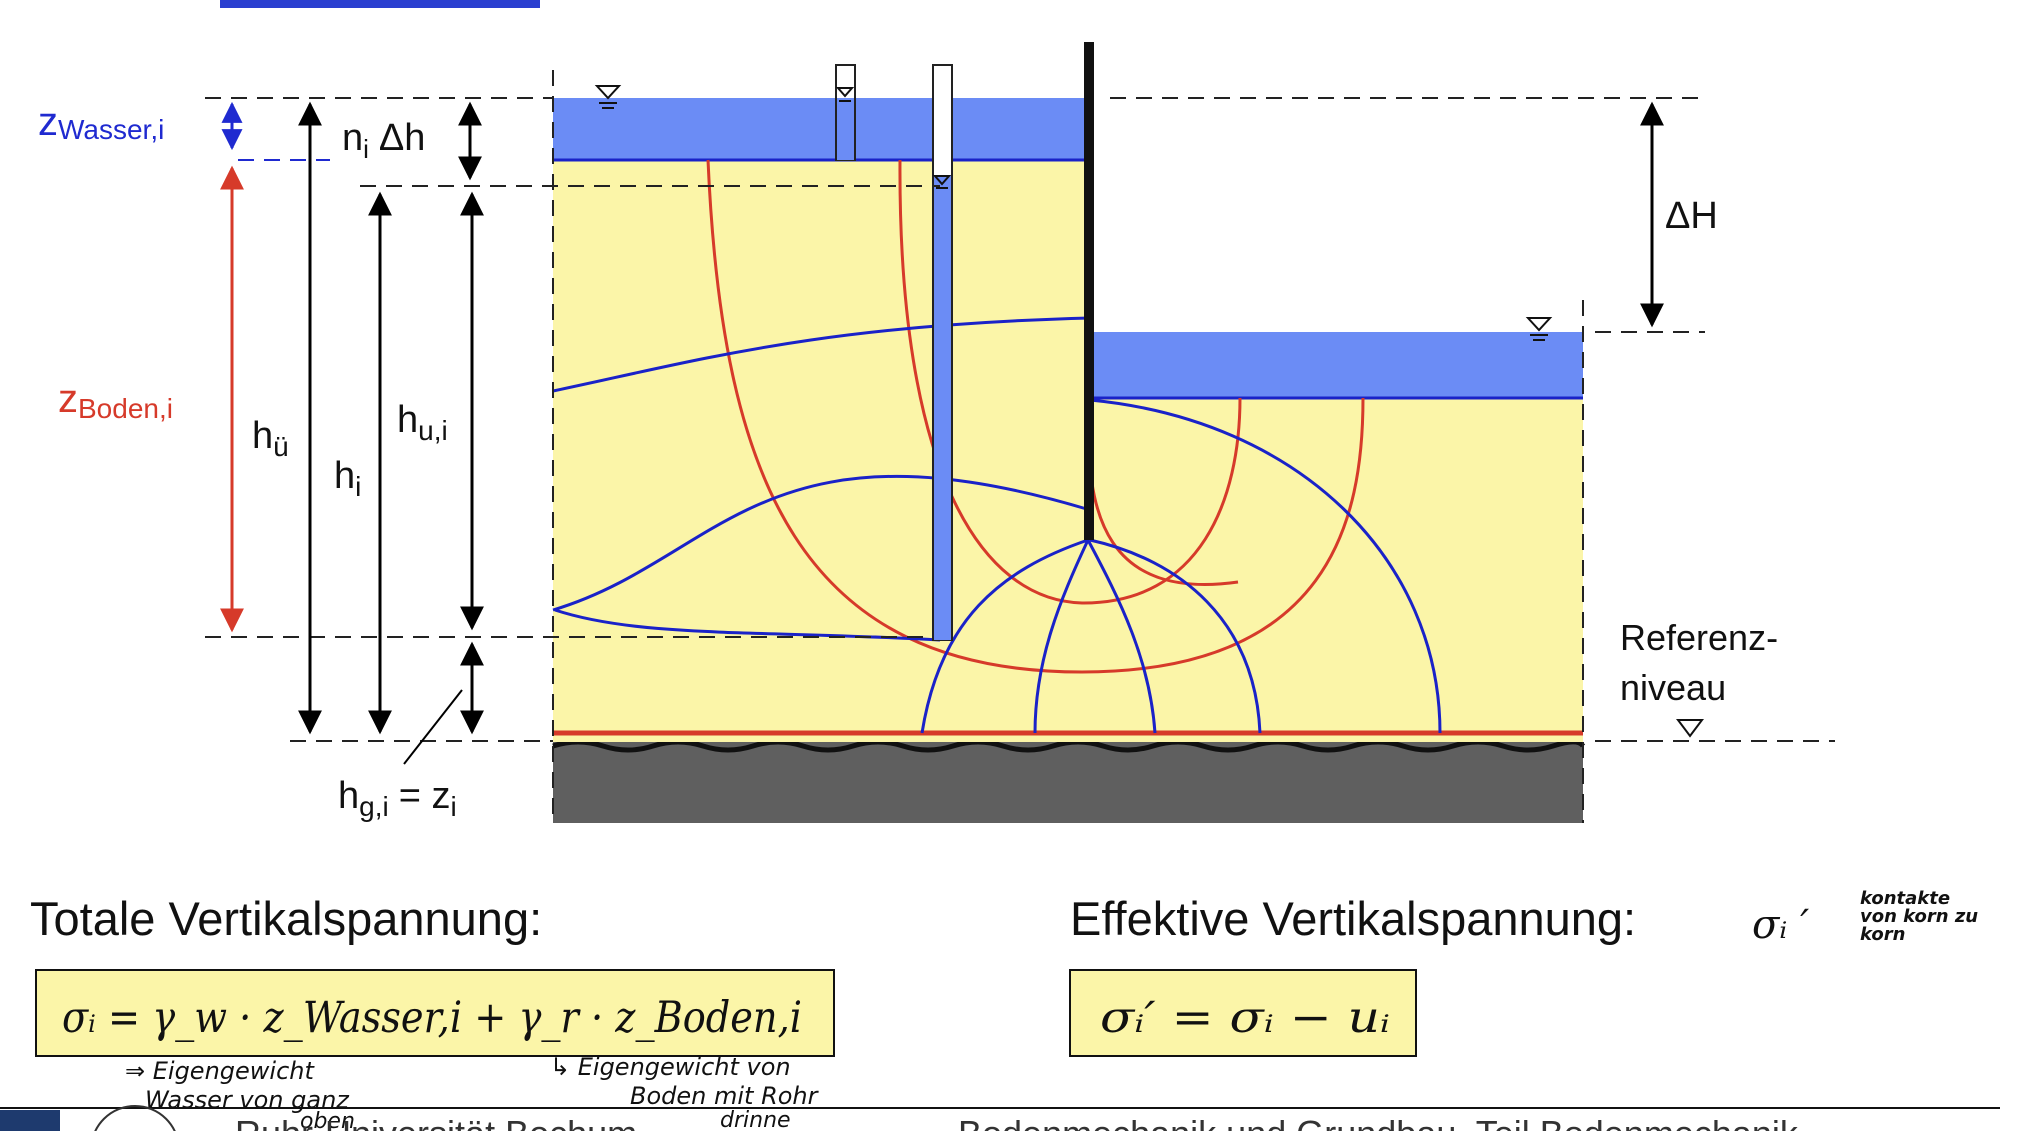 The height and width of the screenshot is (1131, 2038). What do you see at coordinates (422, 422) in the screenshot?
I see `h-ui-label: hu,i` at bounding box center [422, 422].